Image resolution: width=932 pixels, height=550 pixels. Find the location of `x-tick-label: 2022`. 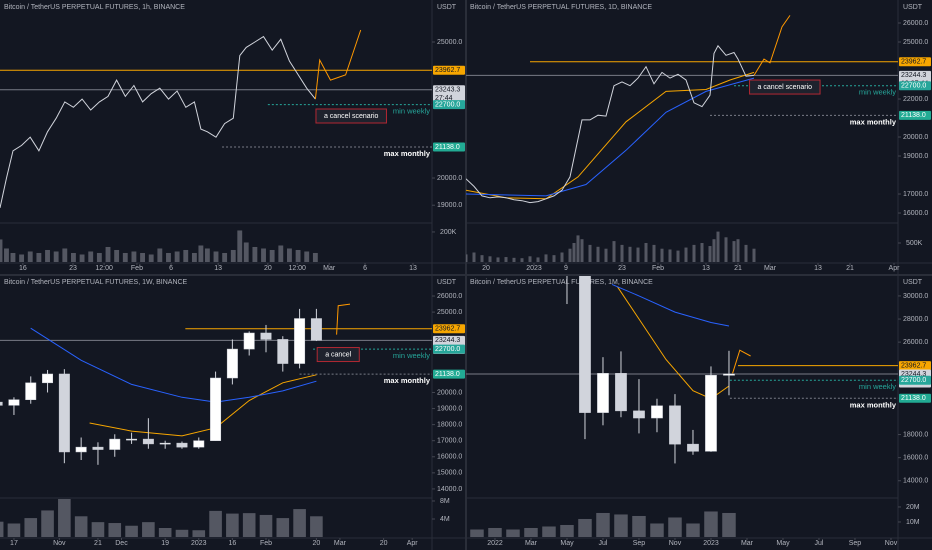

x-tick-label: 2022 is located at coordinates (495, 543).